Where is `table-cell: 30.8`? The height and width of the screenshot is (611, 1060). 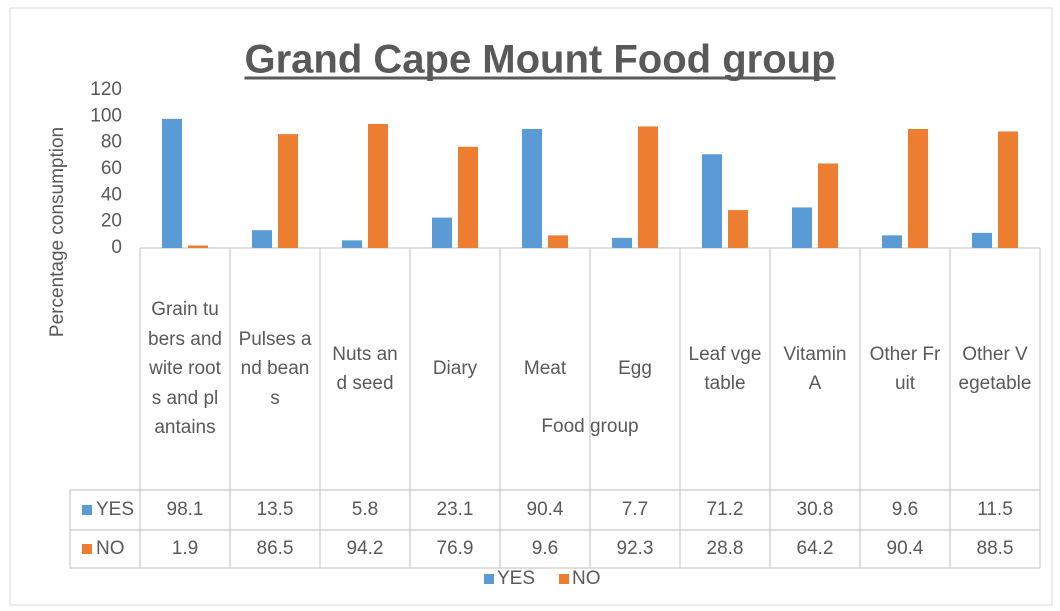
table-cell: 30.8 is located at coordinates (815, 509).